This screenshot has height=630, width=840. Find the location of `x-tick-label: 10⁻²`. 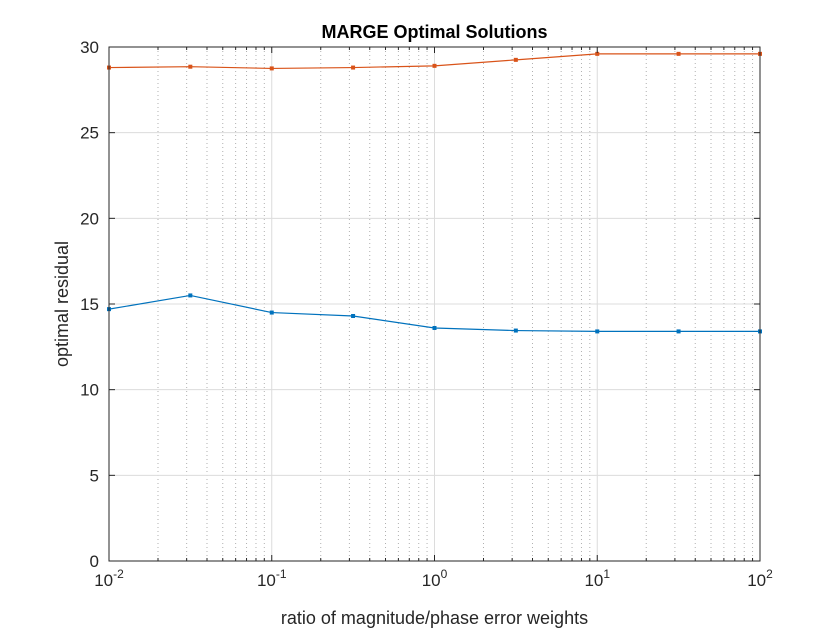

x-tick-label: 10⁻² is located at coordinates (109, 578).